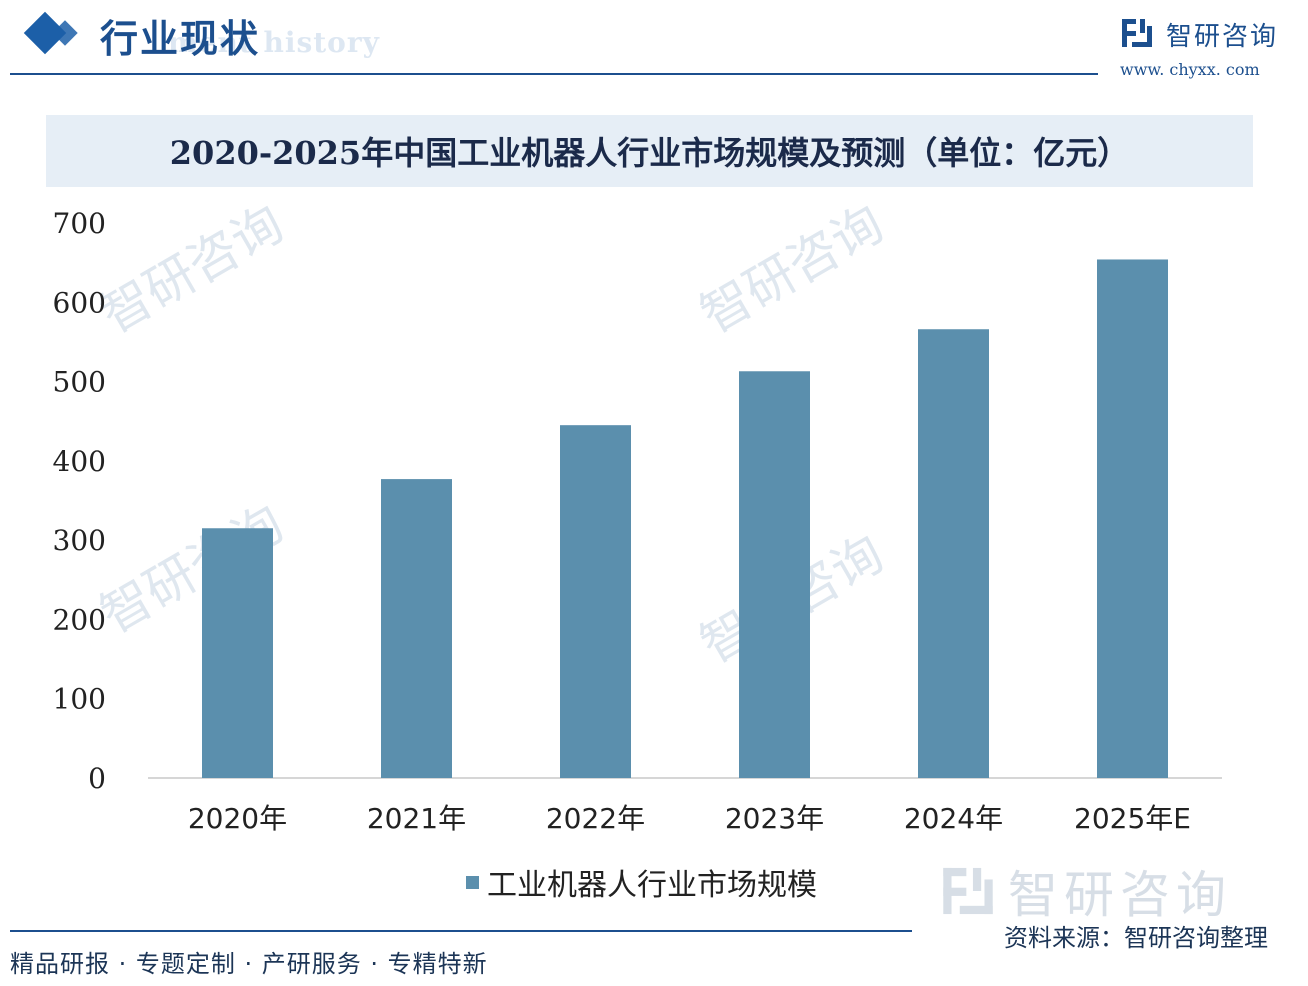 The image size is (1308, 986). Describe the element at coordinates (652, 885) in the screenshot. I see `legend-label: 工业机器人行业市场规模` at that location.